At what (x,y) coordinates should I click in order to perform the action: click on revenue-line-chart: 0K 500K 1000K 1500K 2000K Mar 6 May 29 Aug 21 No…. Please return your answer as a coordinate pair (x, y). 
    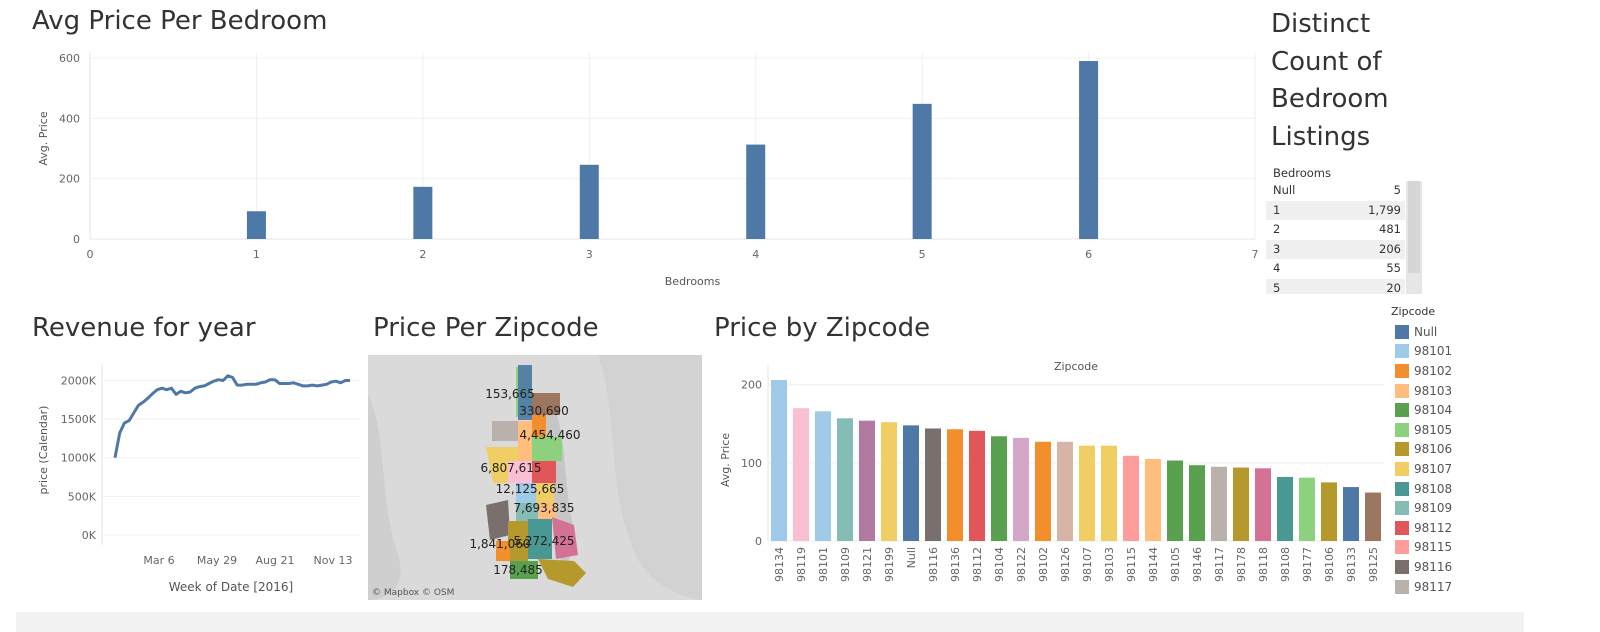
    Looking at the image, I should click on (197, 477).